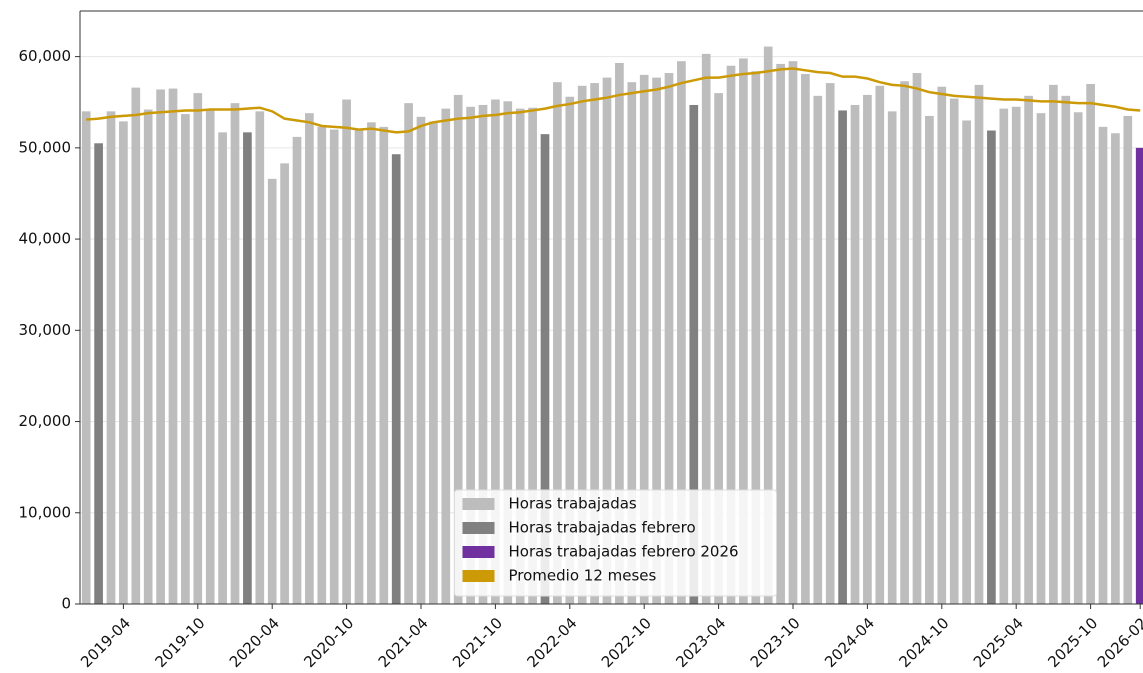 Image resolution: width=1143 pixels, height=673 pixels. I want to click on x-tick-label: 2022-10, so click(626, 642).